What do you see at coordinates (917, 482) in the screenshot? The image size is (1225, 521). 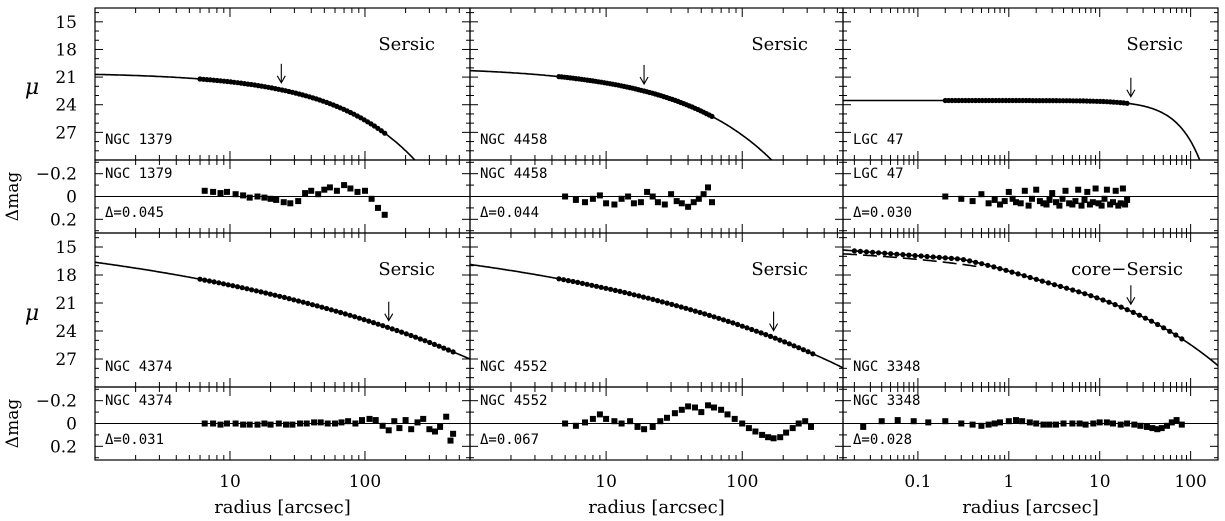 I see `x-tick-label: 0.1` at bounding box center [917, 482].